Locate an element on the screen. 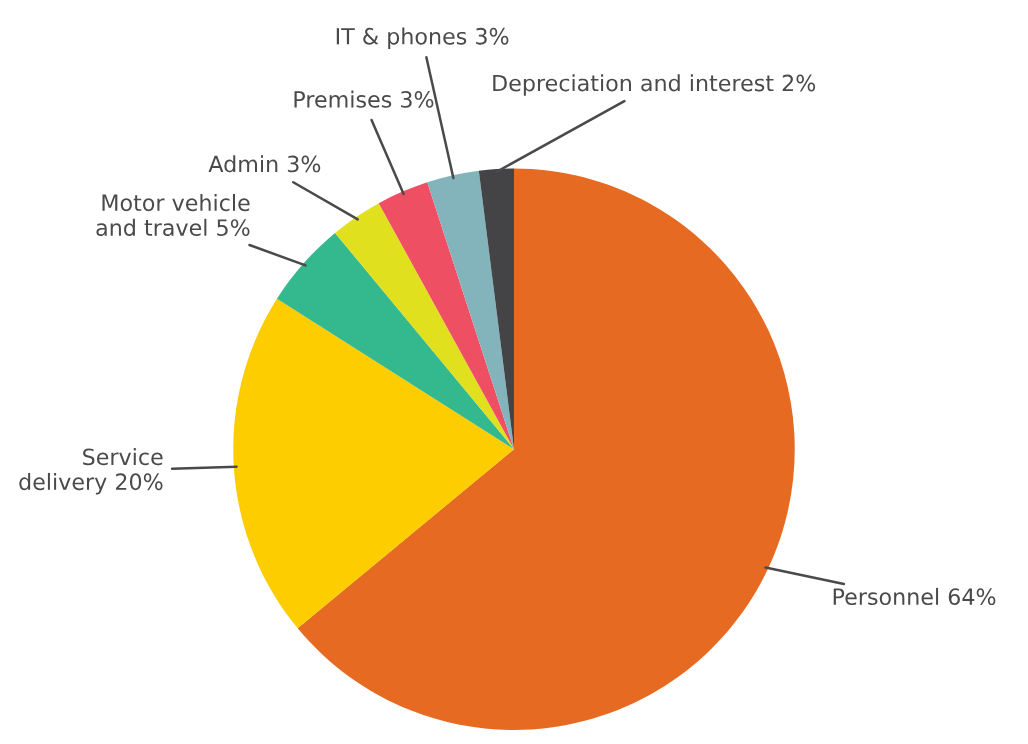 The width and height of the screenshot is (1028, 744). slice-label: IT & phones 3% is located at coordinates (422, 38).